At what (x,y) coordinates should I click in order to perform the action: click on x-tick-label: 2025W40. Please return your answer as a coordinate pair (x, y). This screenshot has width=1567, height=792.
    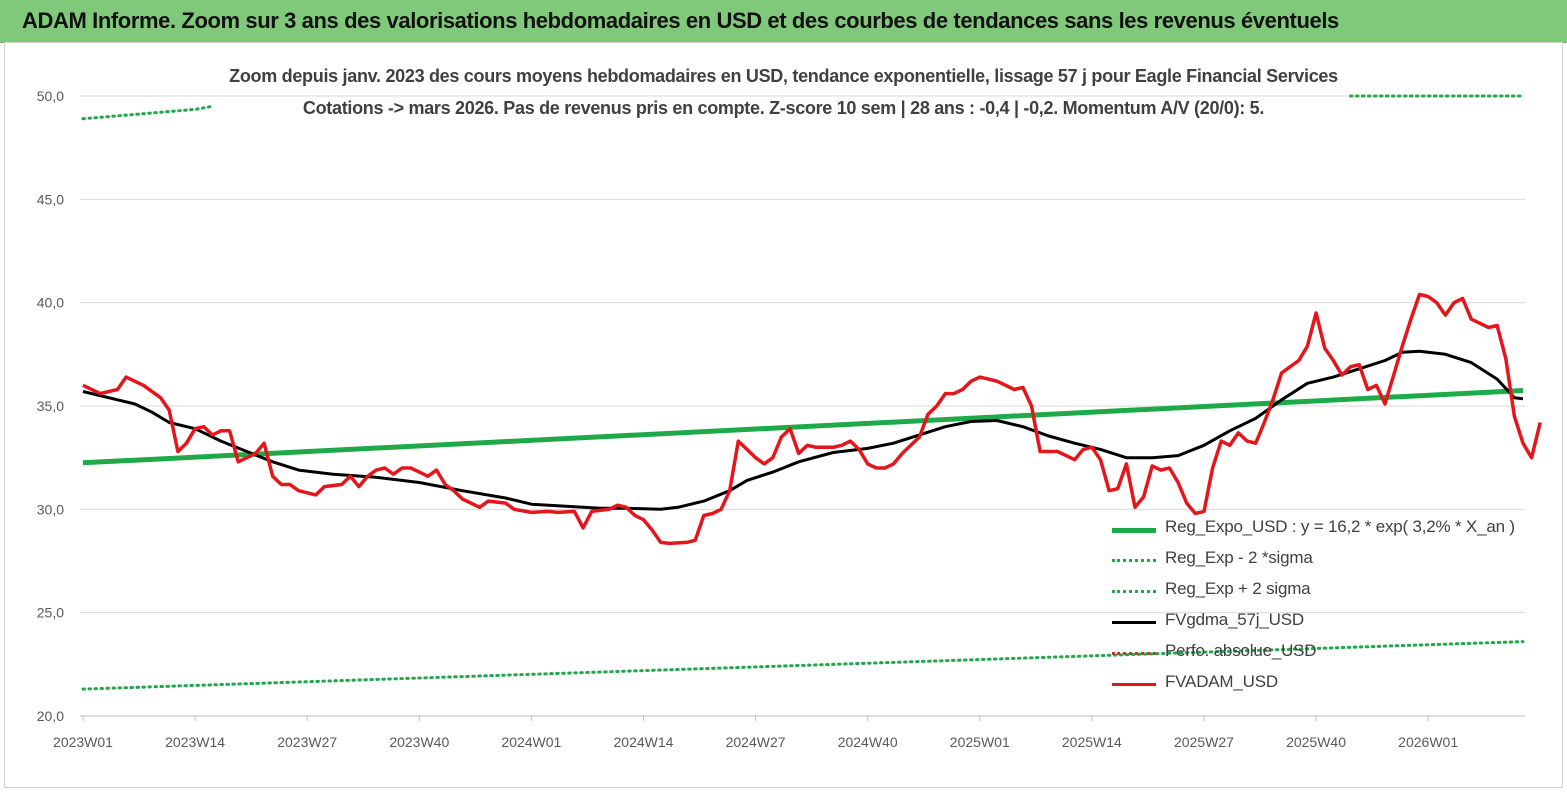
    Looking at the image, I should click on (1316, 742).